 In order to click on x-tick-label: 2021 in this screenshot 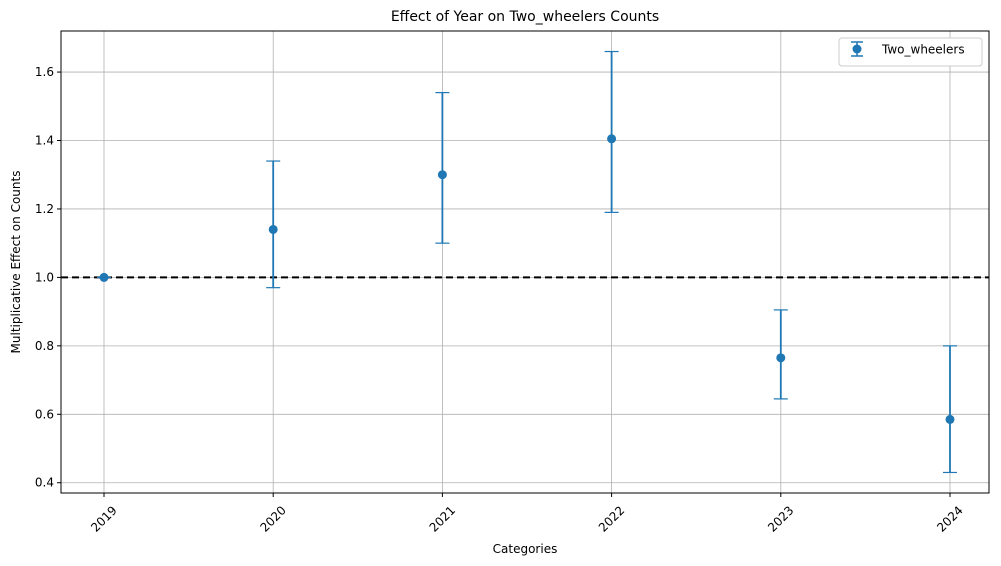, I will do `click(442, 518)`.